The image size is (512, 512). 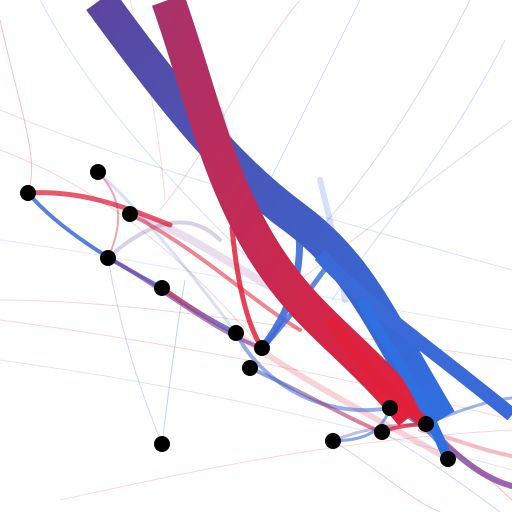 What do you see at coordinates (167, 252) in the screenshot?
I see `ribbon` at bounding box center [167, 252].